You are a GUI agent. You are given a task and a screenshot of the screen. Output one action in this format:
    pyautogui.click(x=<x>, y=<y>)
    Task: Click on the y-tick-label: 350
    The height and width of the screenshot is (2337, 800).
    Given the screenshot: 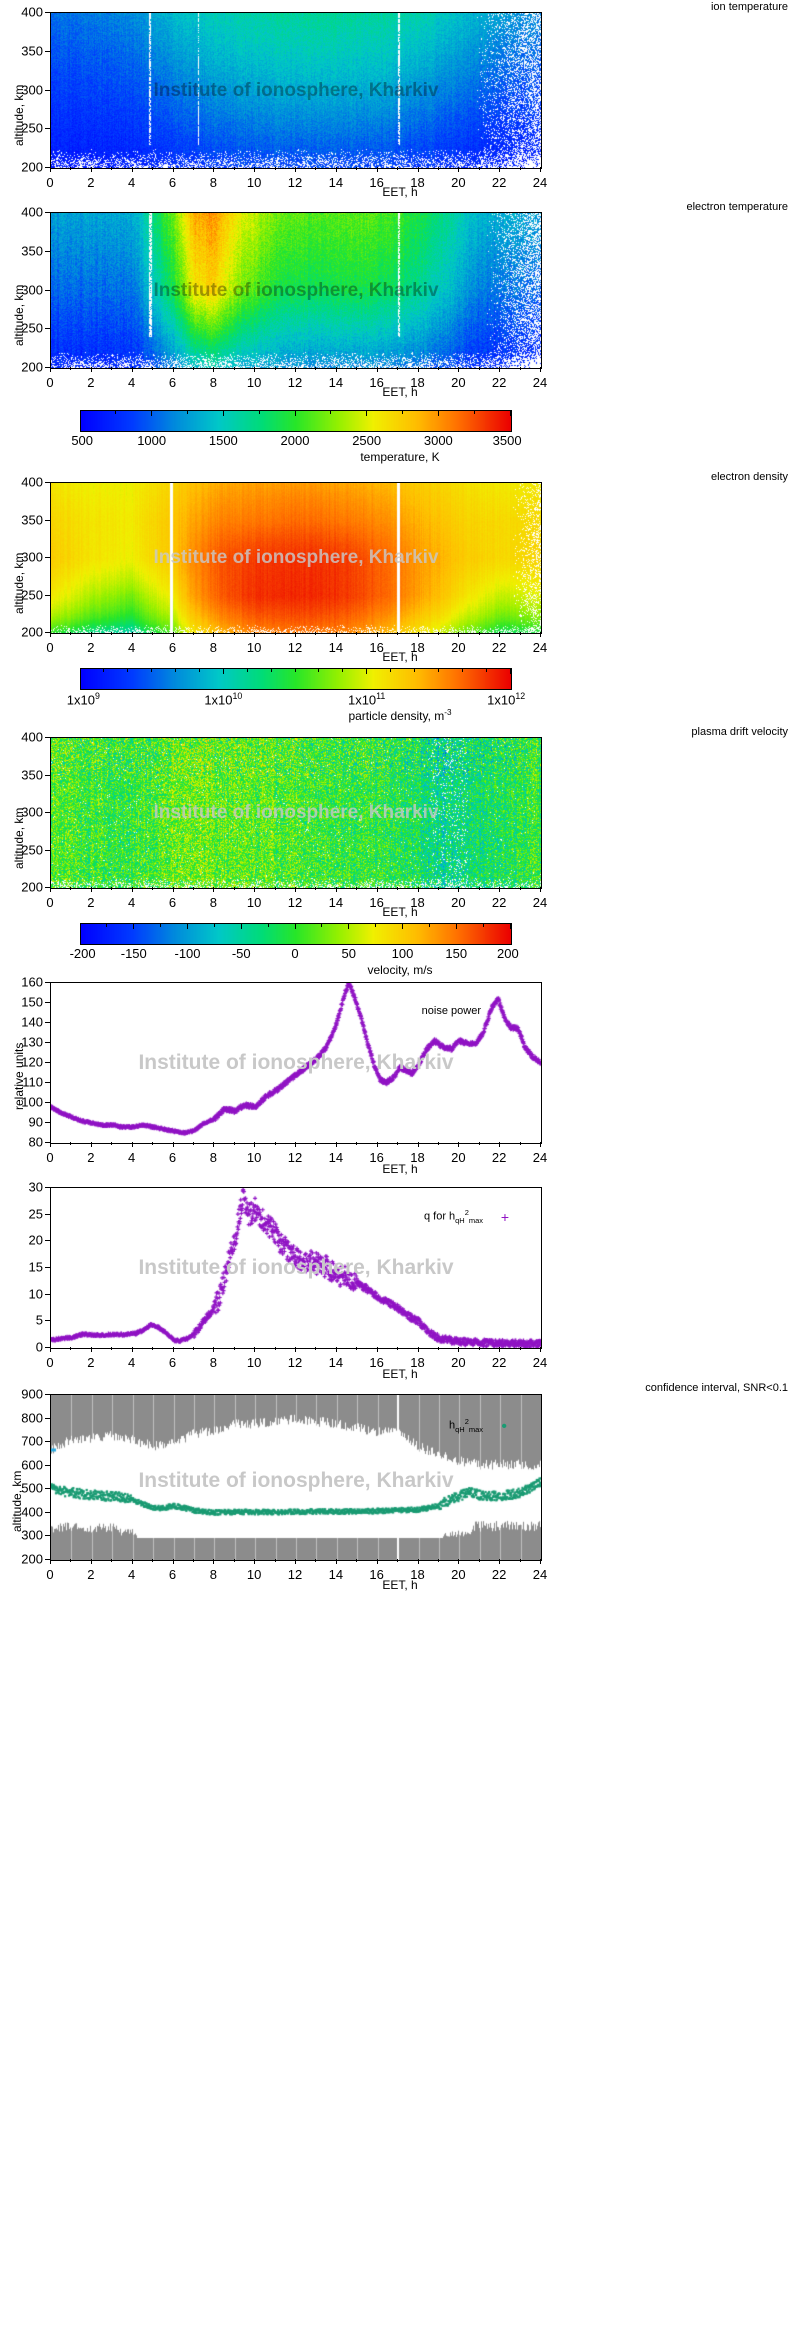 What is the action you would take?
    pyautogui.click(x=32, y=251)
    